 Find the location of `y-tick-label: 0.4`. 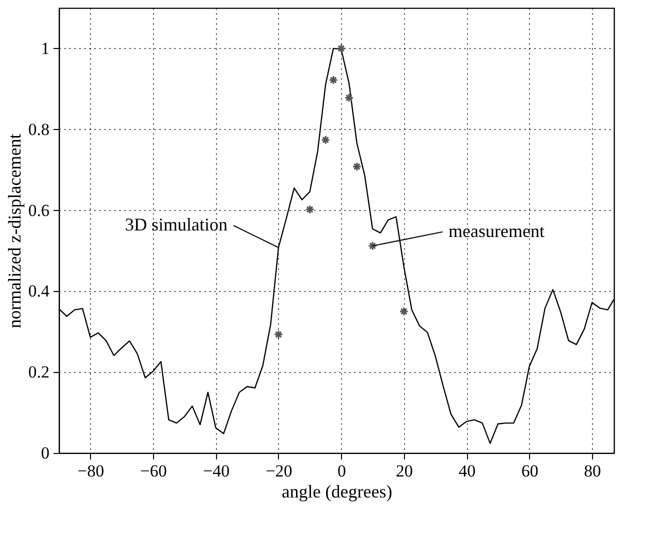

y-tick-label: 0.4 is located at coordinates (39, 291).